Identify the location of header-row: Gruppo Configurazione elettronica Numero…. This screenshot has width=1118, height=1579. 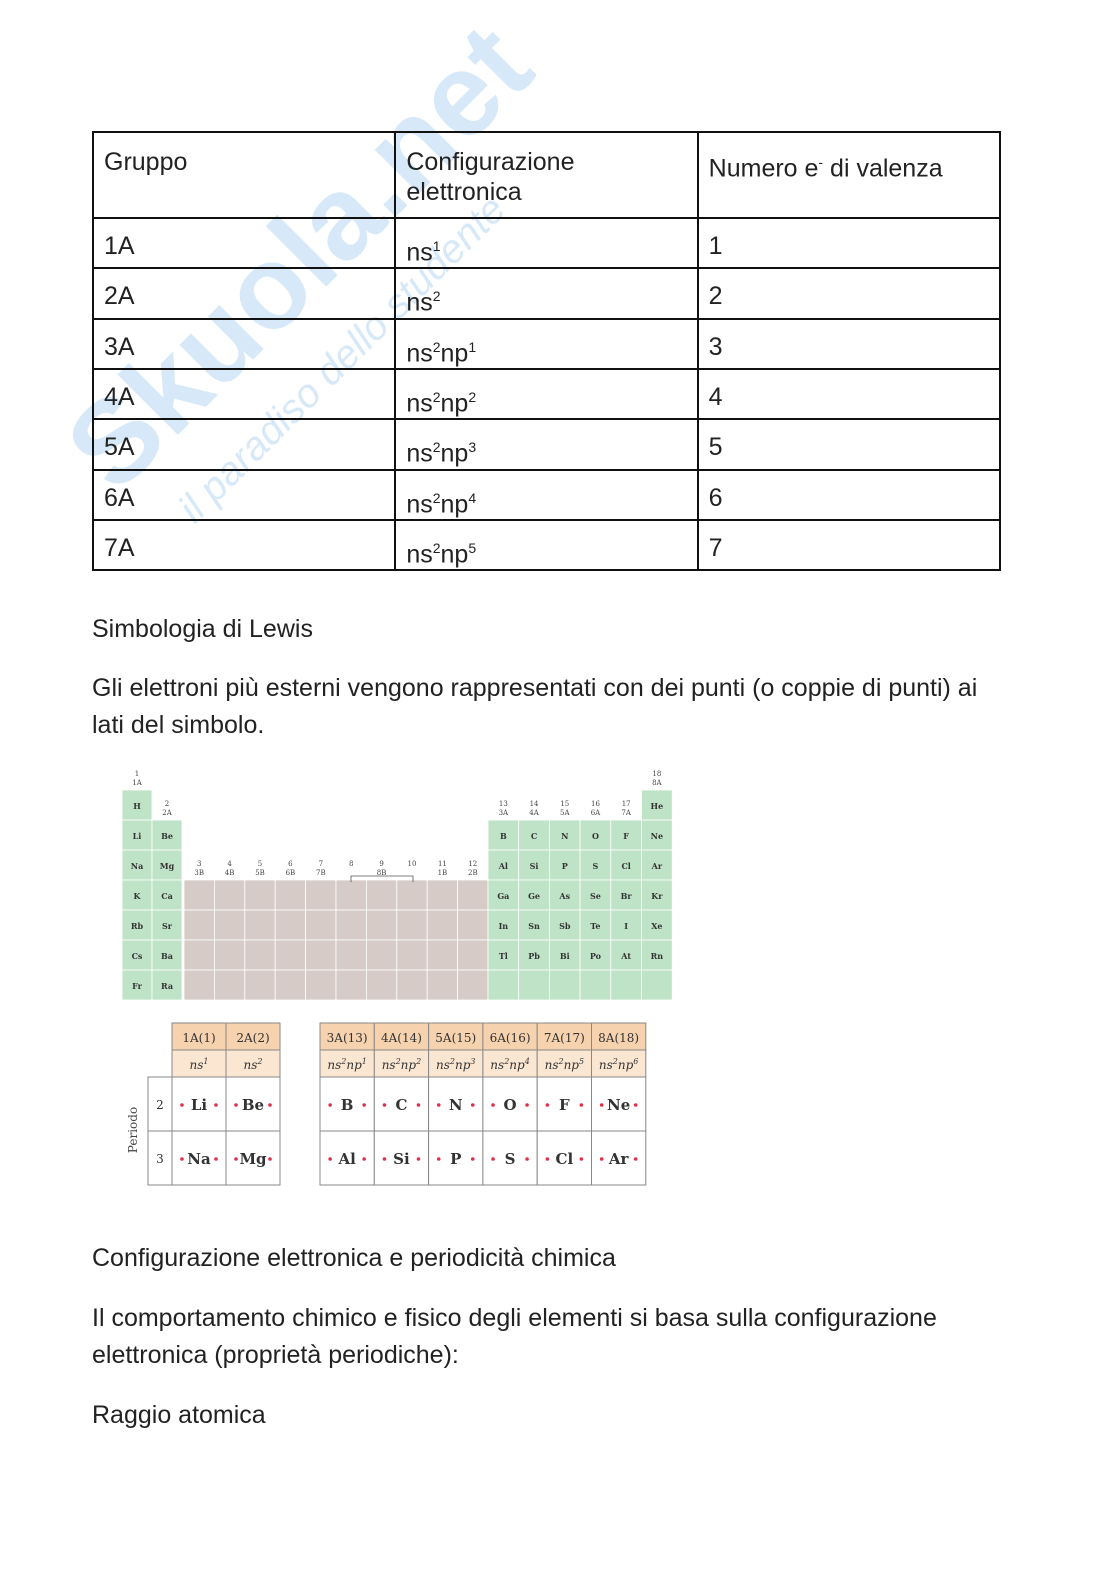
(546, 175).